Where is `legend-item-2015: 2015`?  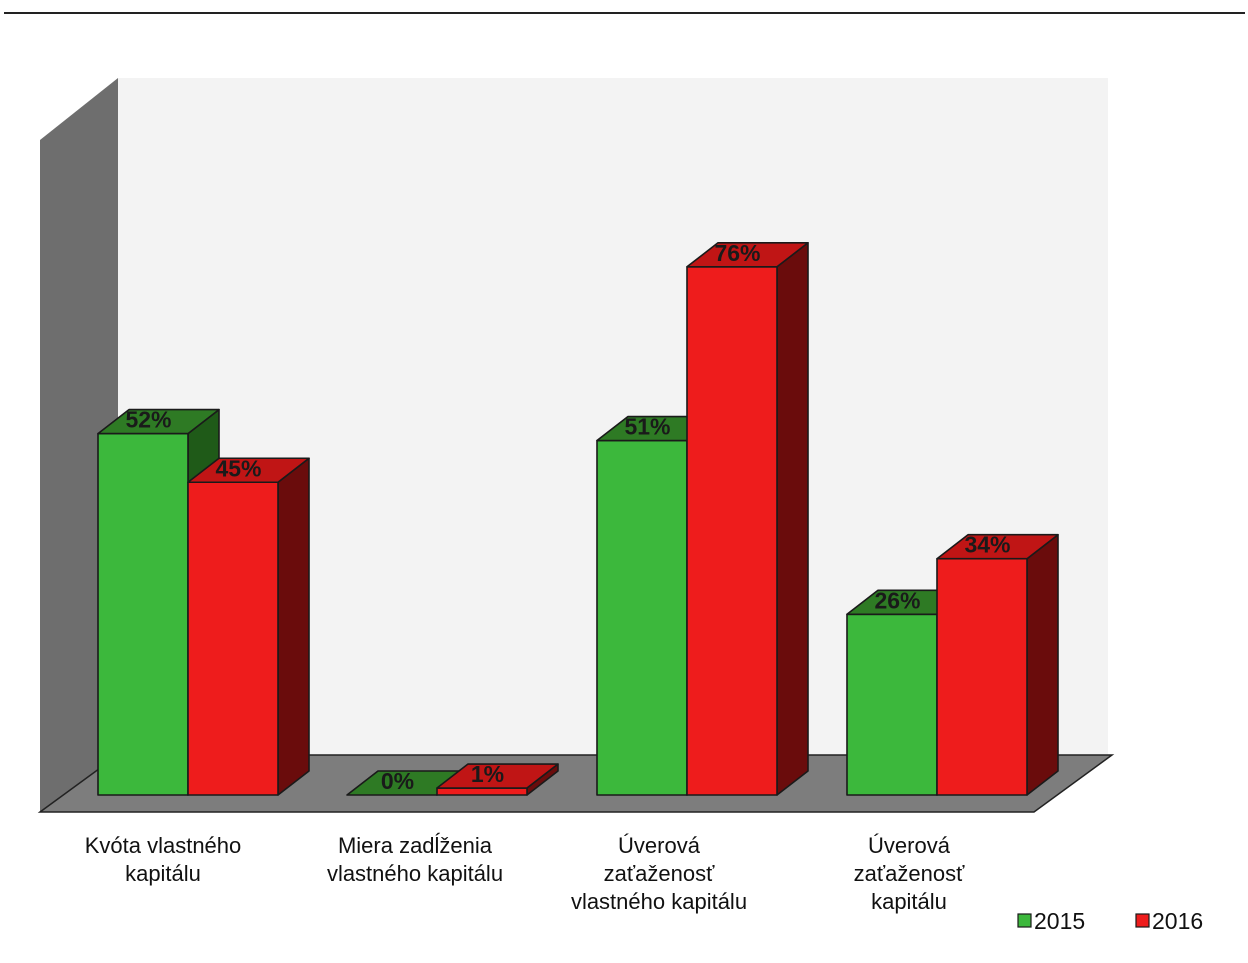 legend-item-2015: 2015 is located at coordinates (1051, 921).